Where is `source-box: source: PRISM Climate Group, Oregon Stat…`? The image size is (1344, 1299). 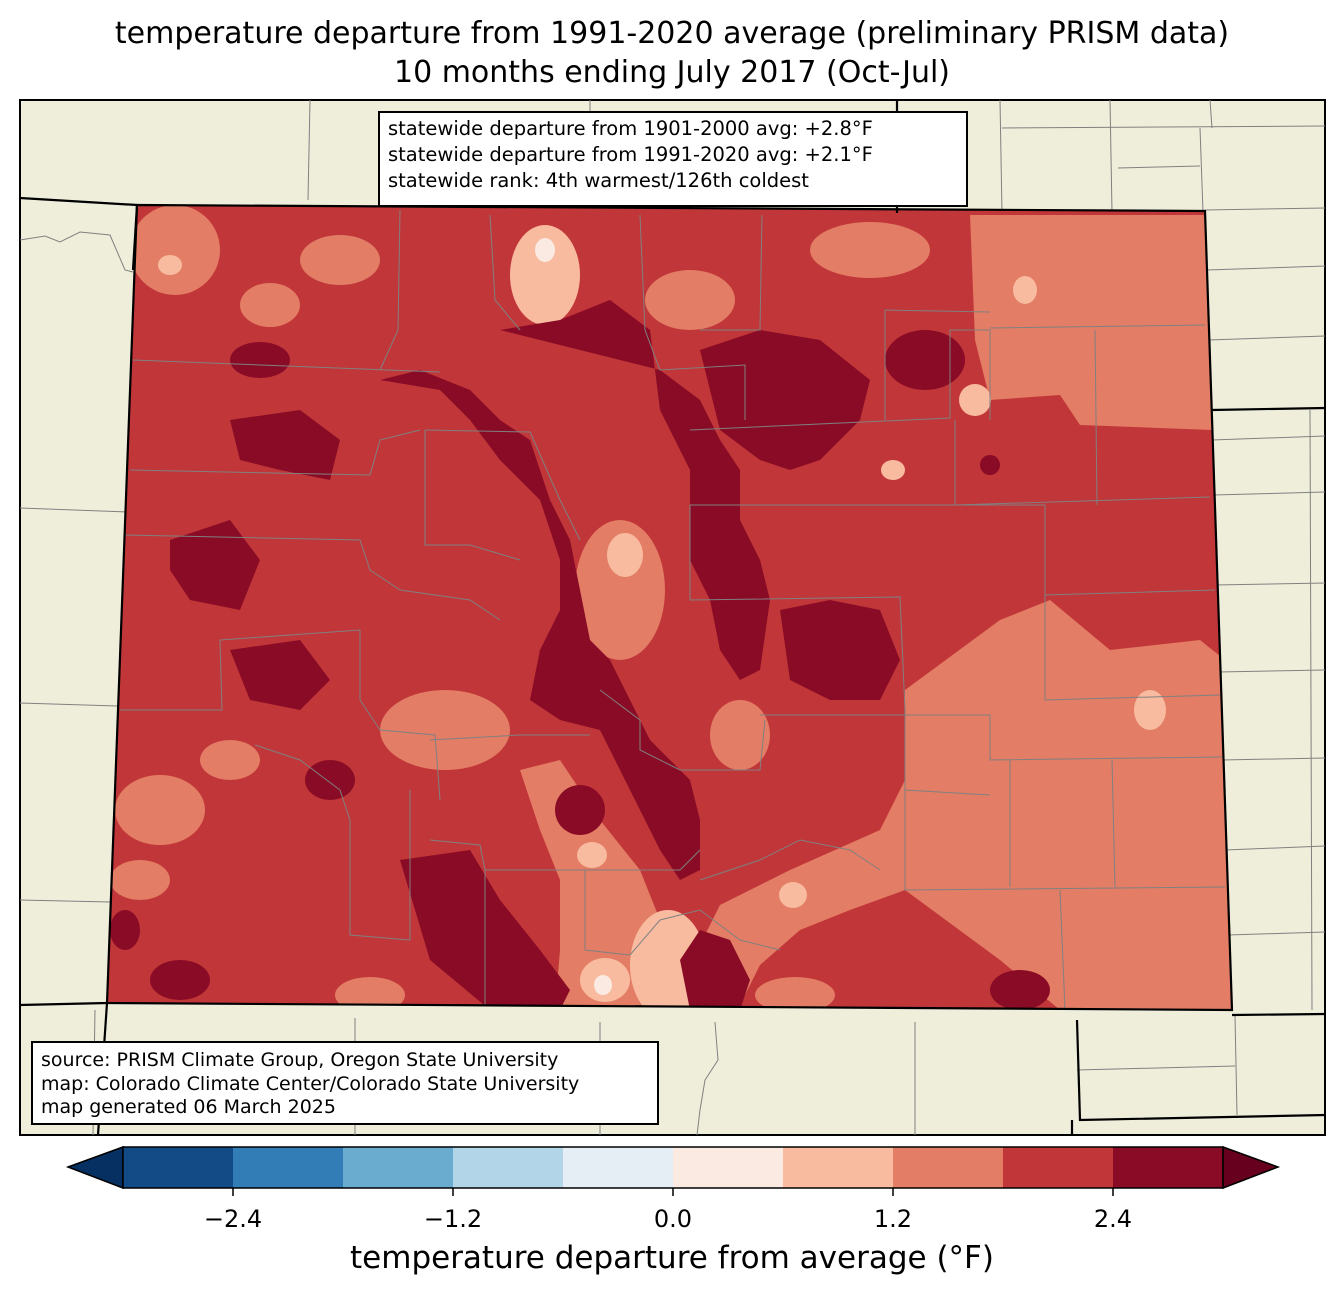 source-box: source: PRISM Climate Group, Oregon Stat… is located at coordinates (345, 1083).